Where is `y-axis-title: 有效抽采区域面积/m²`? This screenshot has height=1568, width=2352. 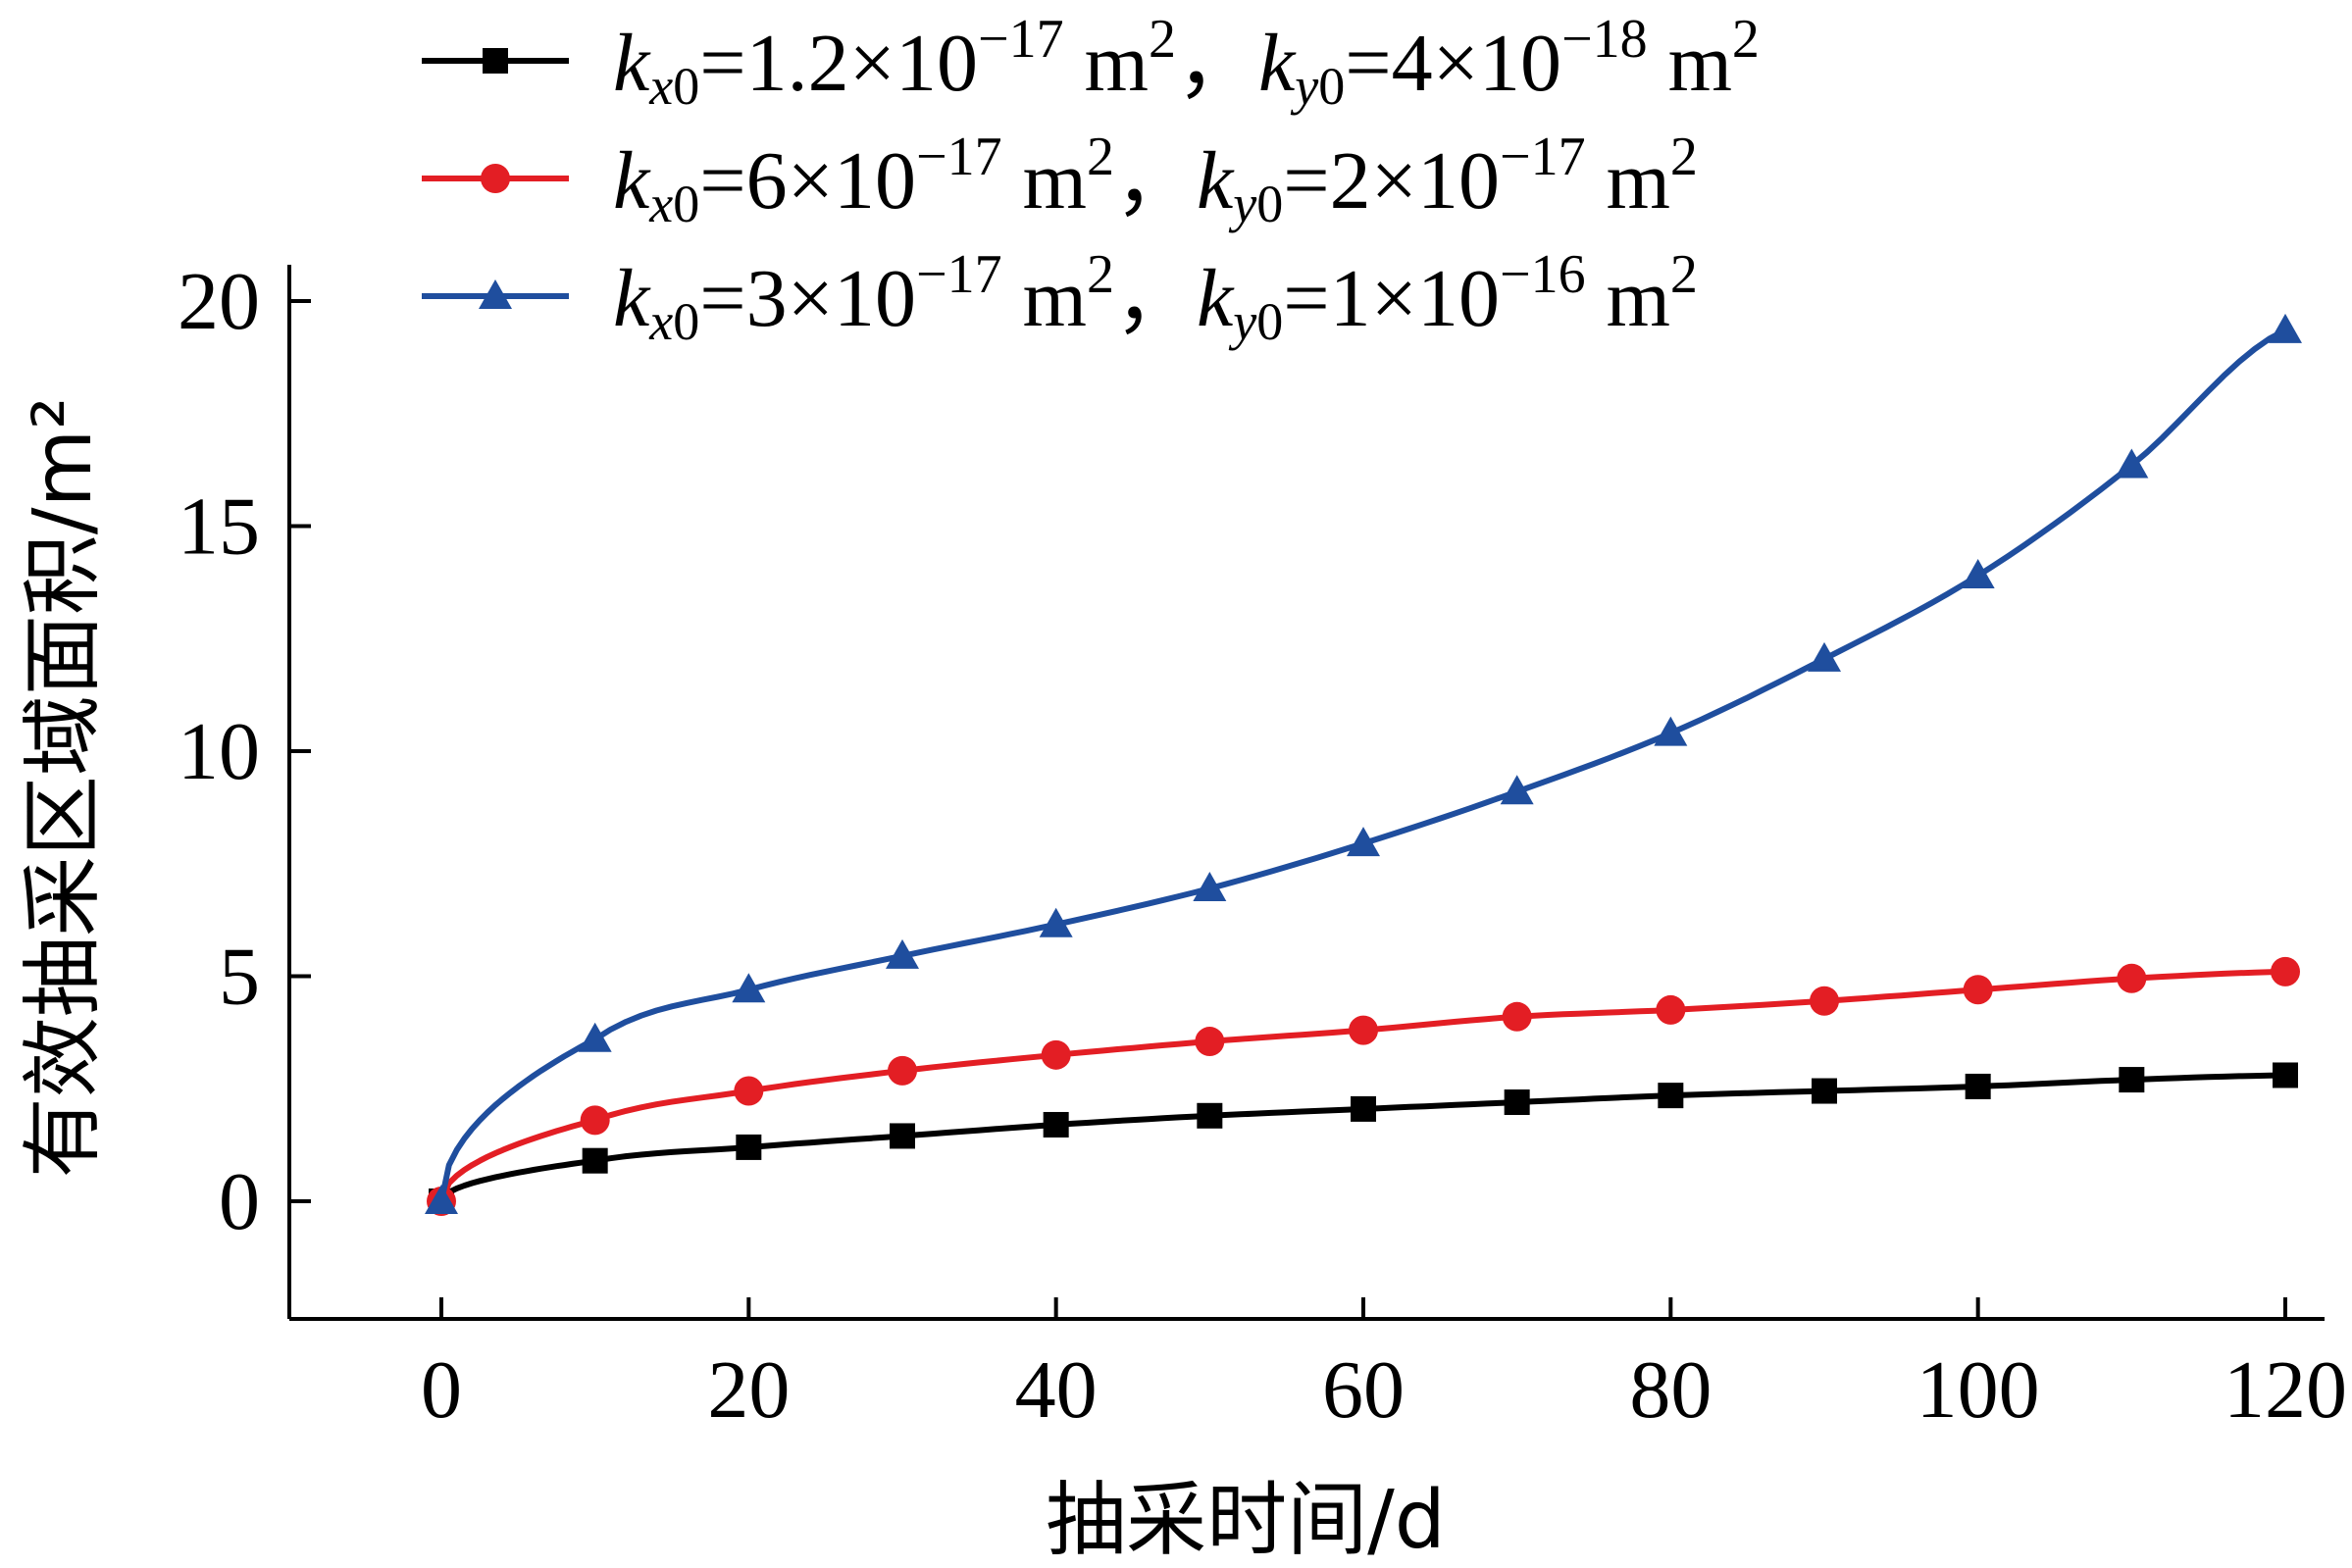 y-axis-title: 有效抽采区域面积/m² is located at coordinates (63, 787).